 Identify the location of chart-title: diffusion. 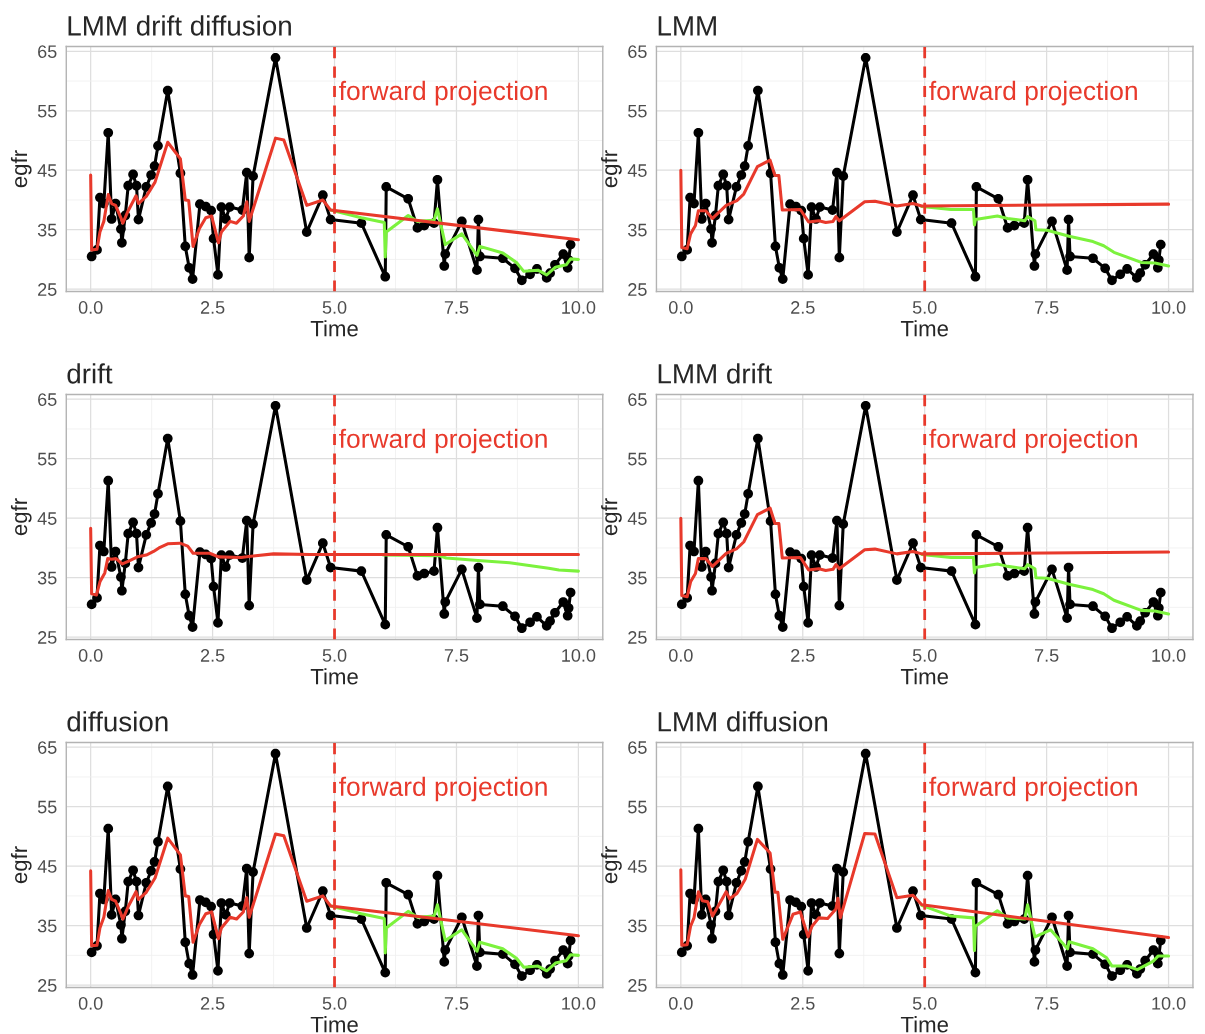
(117, 721).